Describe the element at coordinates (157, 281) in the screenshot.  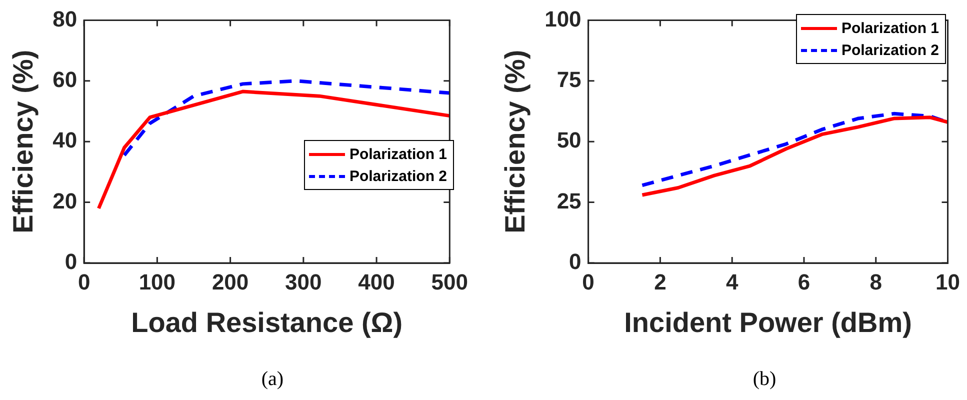
I see `x-tick-label: 100` at that location.